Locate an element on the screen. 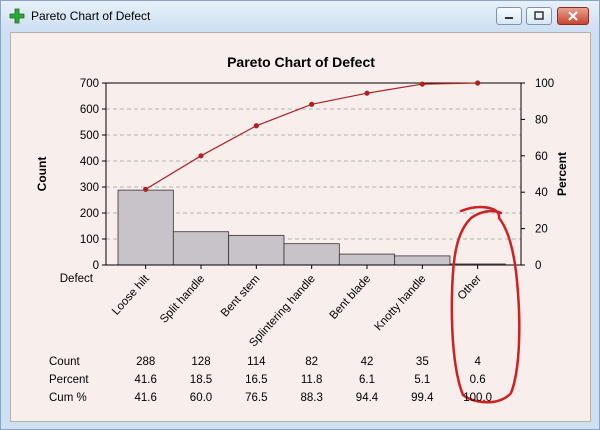 The height and width of the screenshot is (430, 600). y2-tick-label: 20 is located at coordinates (541, 230).